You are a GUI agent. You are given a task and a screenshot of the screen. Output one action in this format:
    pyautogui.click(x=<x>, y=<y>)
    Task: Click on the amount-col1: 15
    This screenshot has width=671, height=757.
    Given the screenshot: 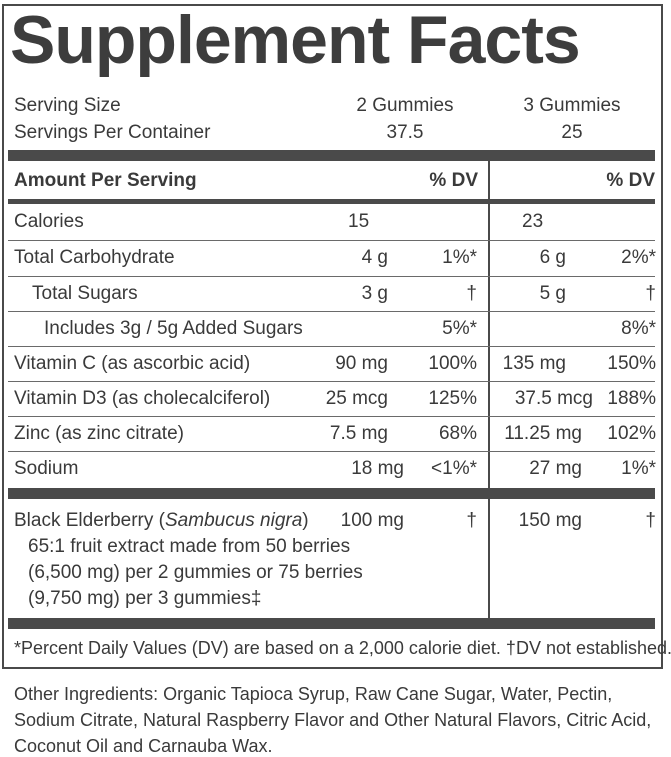 What is the action you would take?
    pyautogui.click(x=359, y=221)
    